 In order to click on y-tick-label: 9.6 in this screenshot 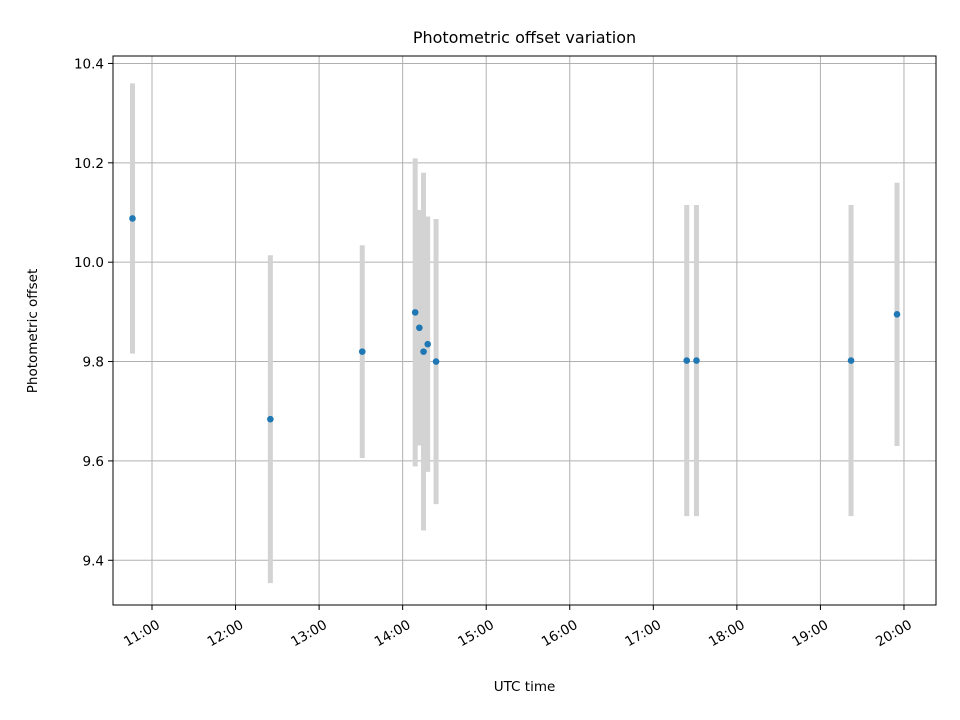, I will do `click(93, 462)`.